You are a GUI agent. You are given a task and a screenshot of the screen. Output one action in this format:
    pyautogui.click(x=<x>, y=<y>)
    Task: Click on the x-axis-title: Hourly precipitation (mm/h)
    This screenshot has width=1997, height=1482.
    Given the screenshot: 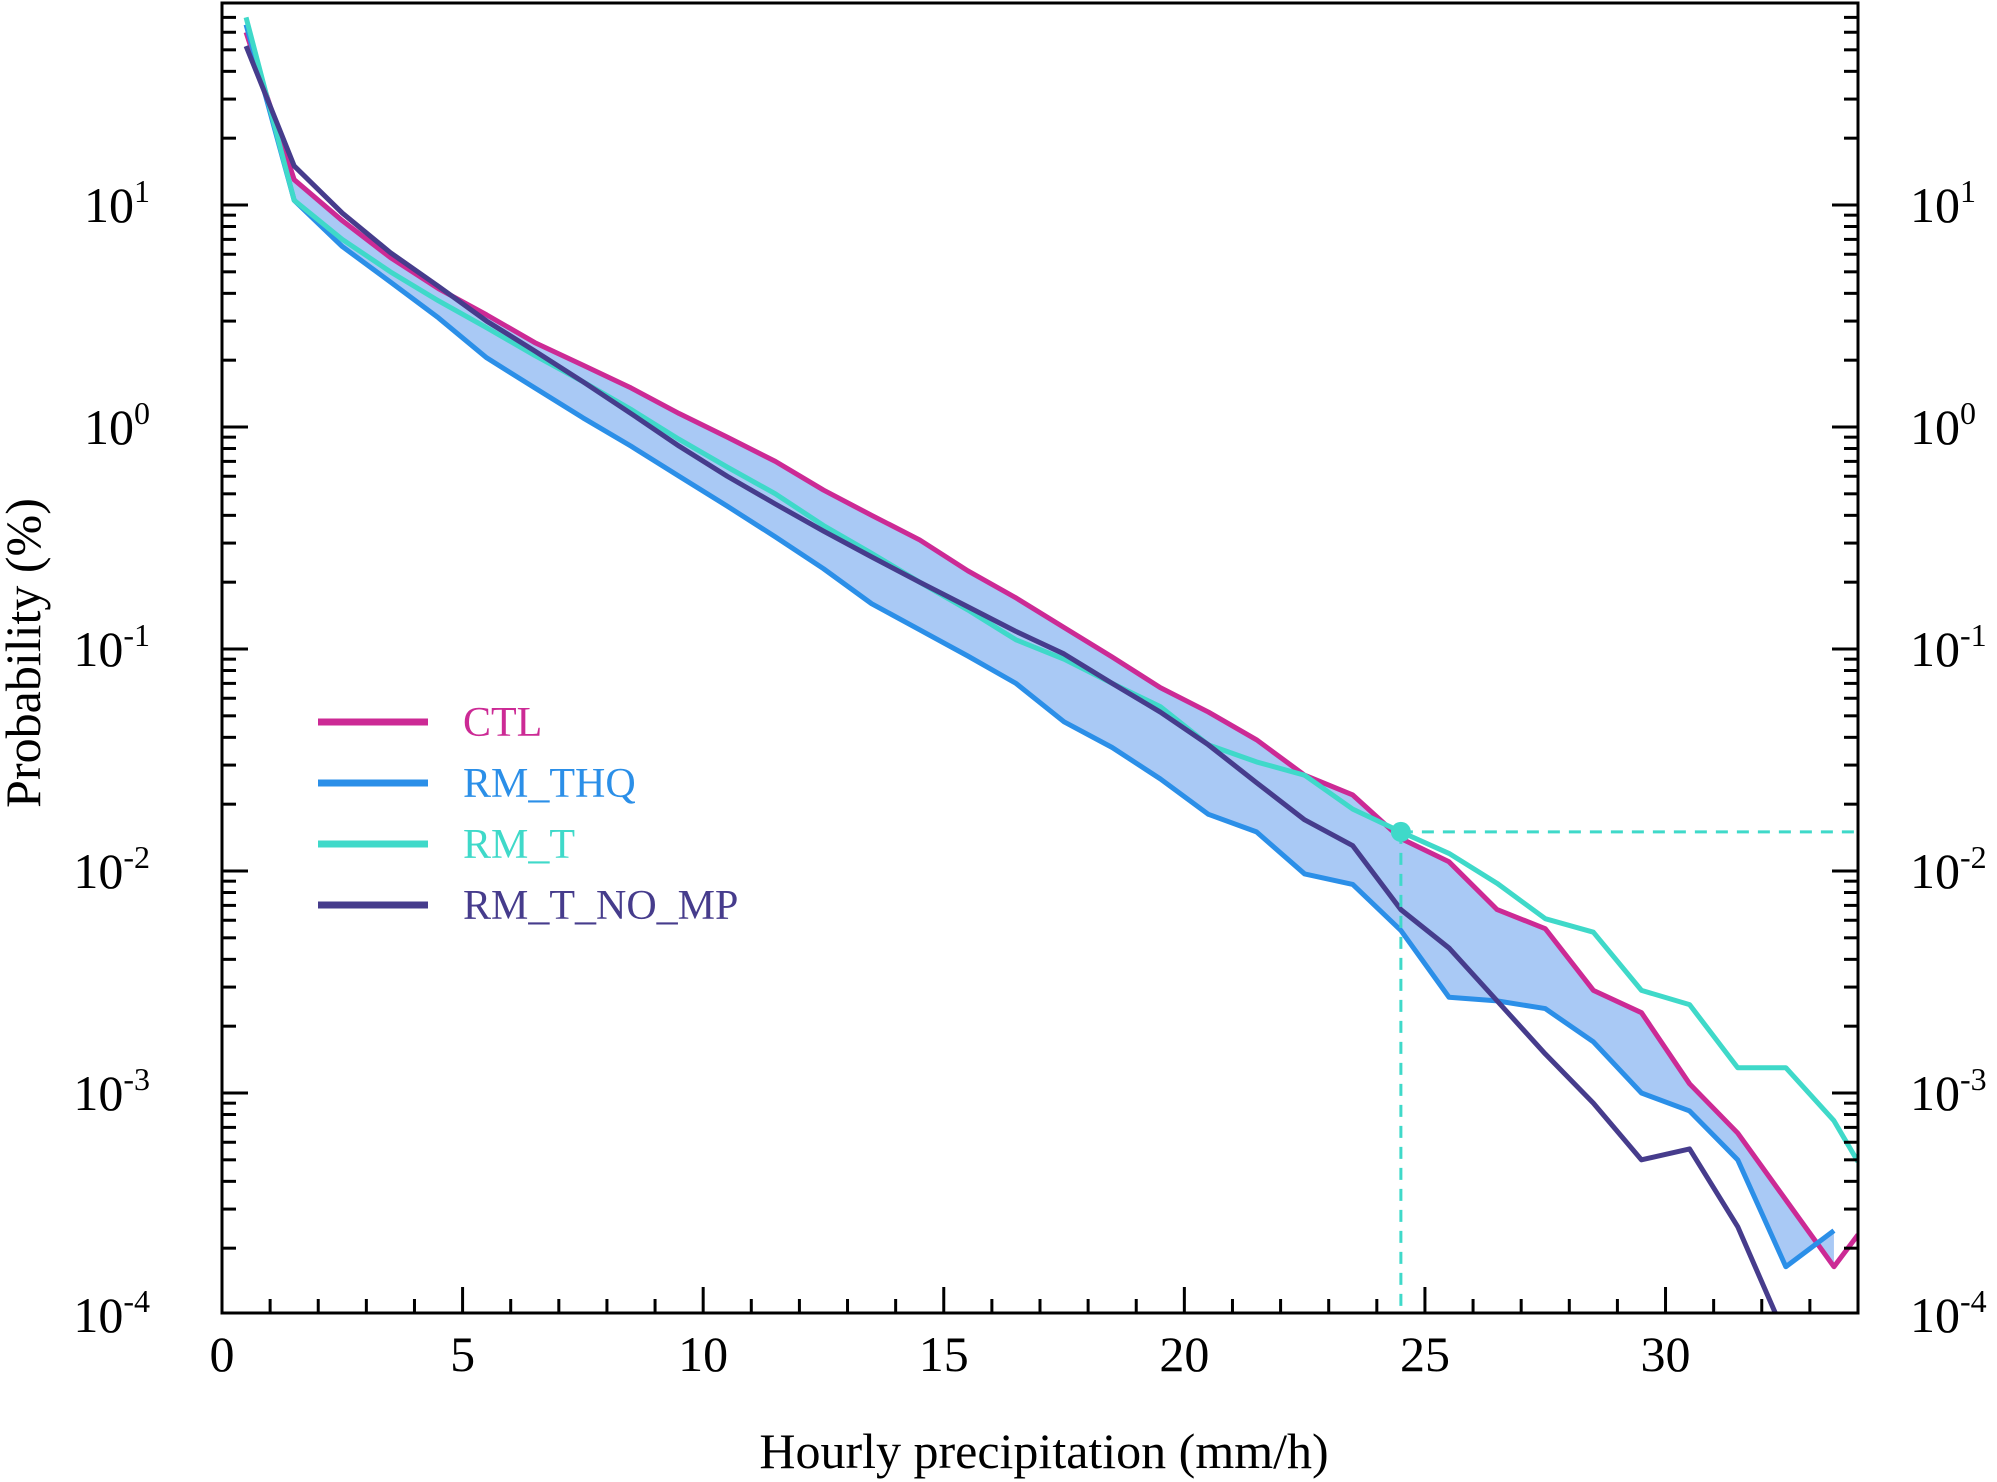 What is the action you would take?
    pyautogui.click(x=1043, y=1451)
    